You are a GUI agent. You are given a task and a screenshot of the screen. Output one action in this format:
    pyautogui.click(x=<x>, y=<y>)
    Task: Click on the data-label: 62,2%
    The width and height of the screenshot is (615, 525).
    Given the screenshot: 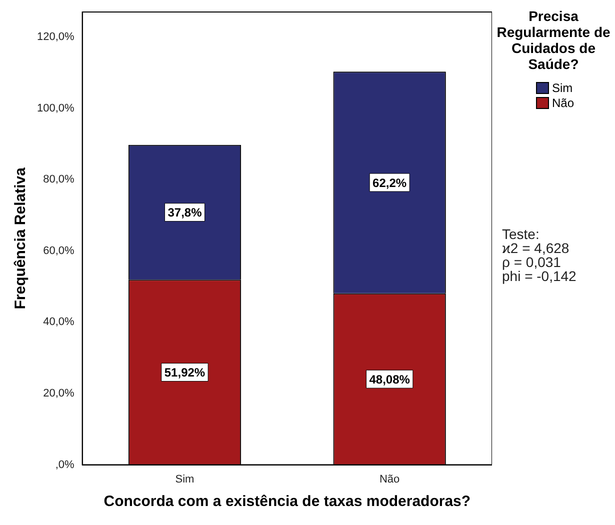 What is the action you would take?
    pyautogui.click(x=389, y=183)
    